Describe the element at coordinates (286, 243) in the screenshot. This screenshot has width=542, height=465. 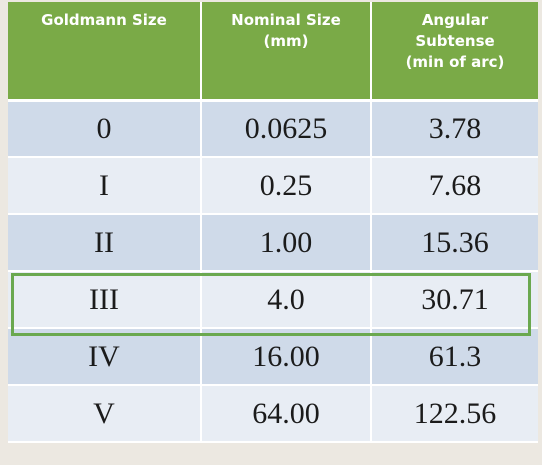
I see `cell-nominal-size: 1.00` at that location.